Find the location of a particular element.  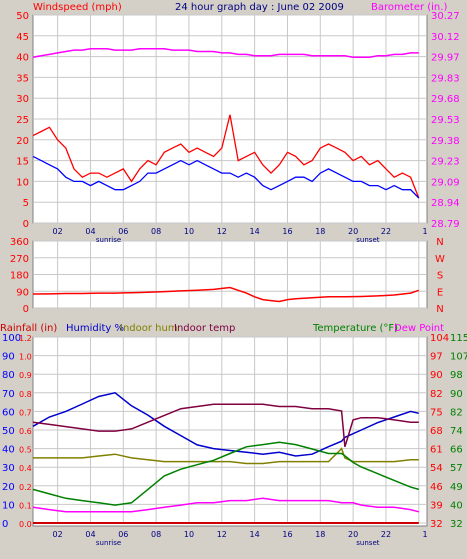

barometer-tick: 29.68 is located at coordinates (445, 99).